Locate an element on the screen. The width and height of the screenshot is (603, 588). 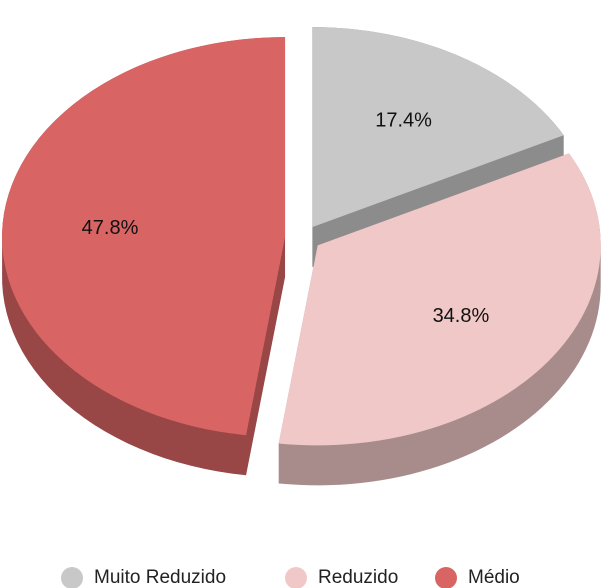
legend-label: Reduzido is located at coordinates (358, 577).